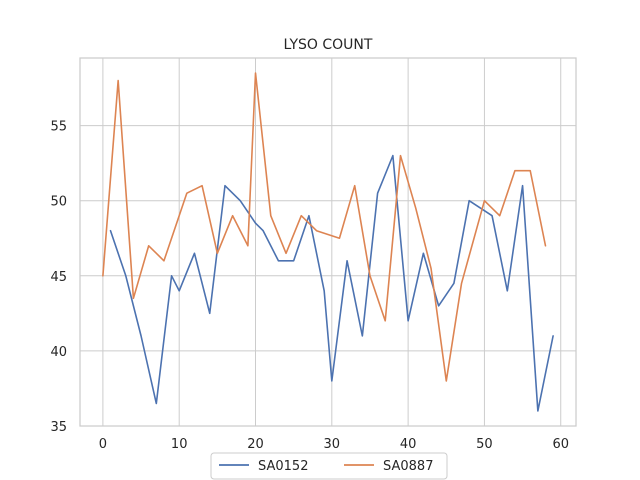 The height and width of the screenshot is (480, 640). Describe the element at coordinates (560, 444) in the screenshot. I see `x-tick-label: 60` at that location.